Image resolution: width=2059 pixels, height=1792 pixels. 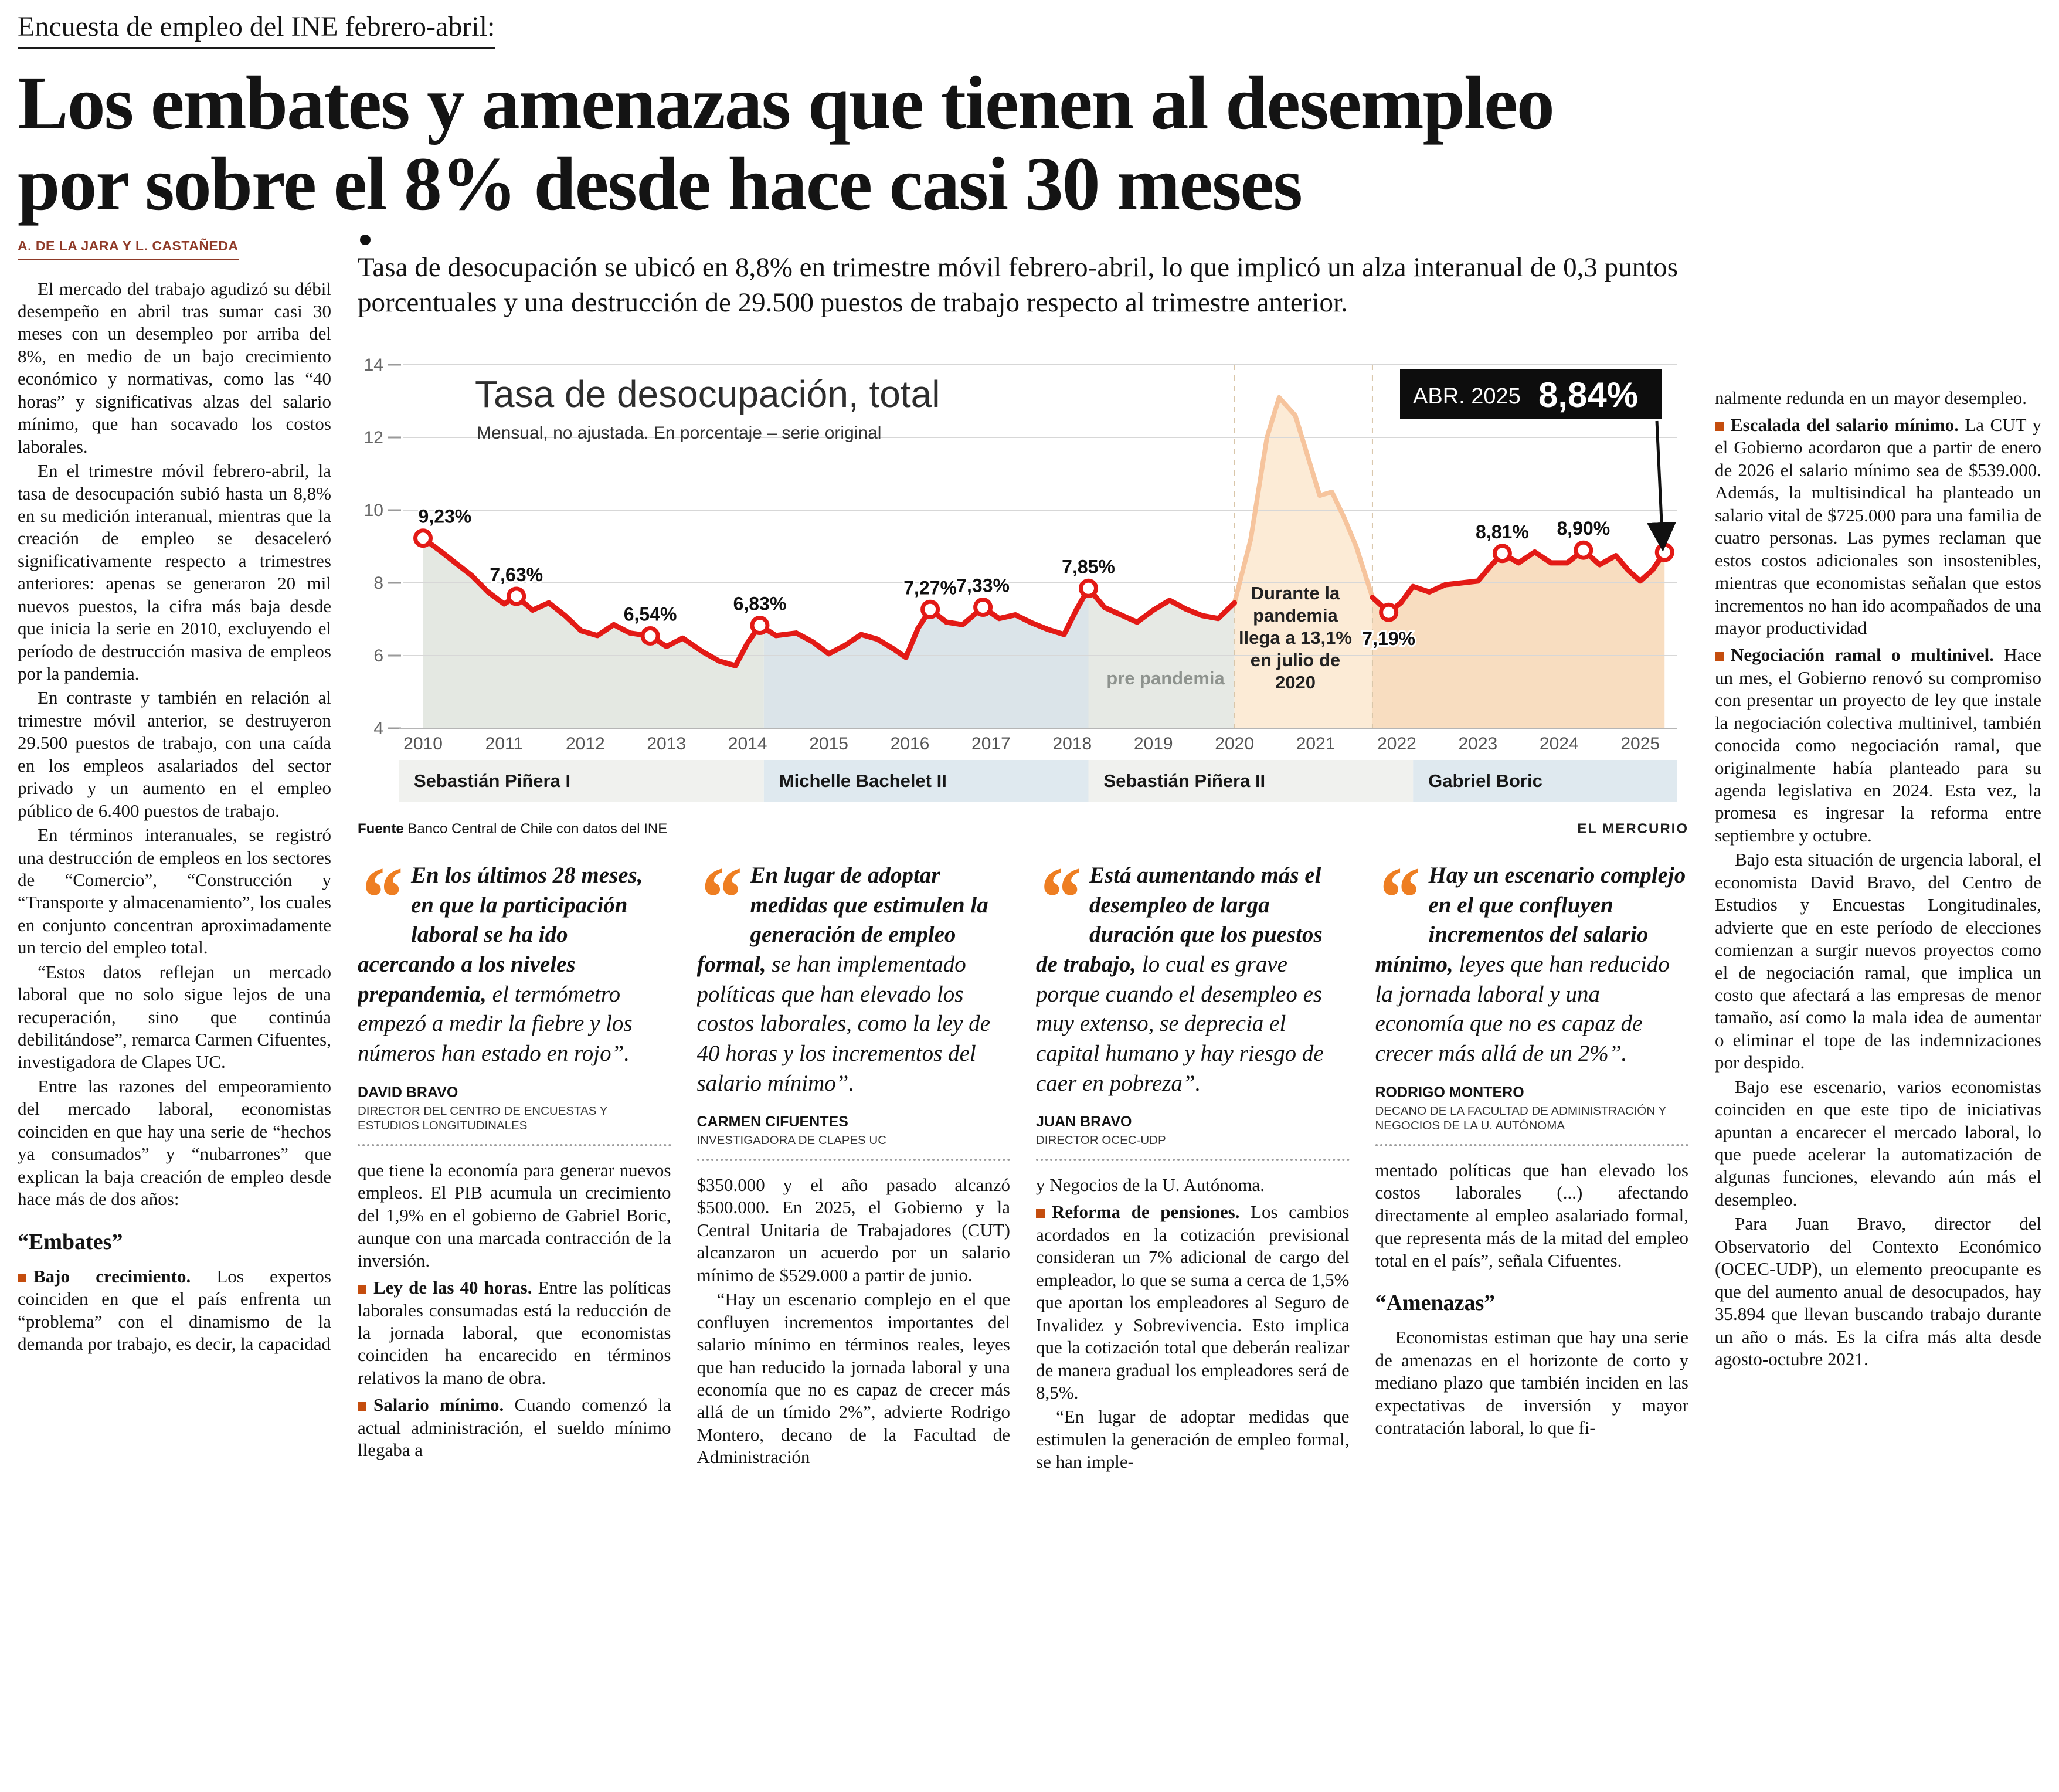 I want to click on byline: A. DE LA JARA Y L. CASTAÑEDA, so click(x=128, y=249).